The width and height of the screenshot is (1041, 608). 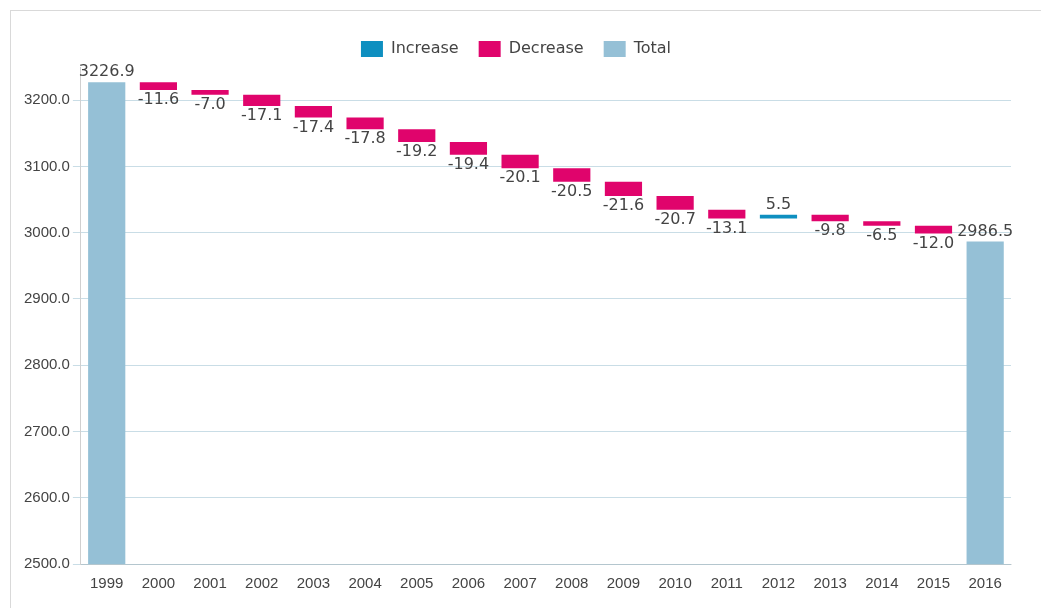 I want to click on y-tick-label: 3000.0, so click(x=46, y=231).